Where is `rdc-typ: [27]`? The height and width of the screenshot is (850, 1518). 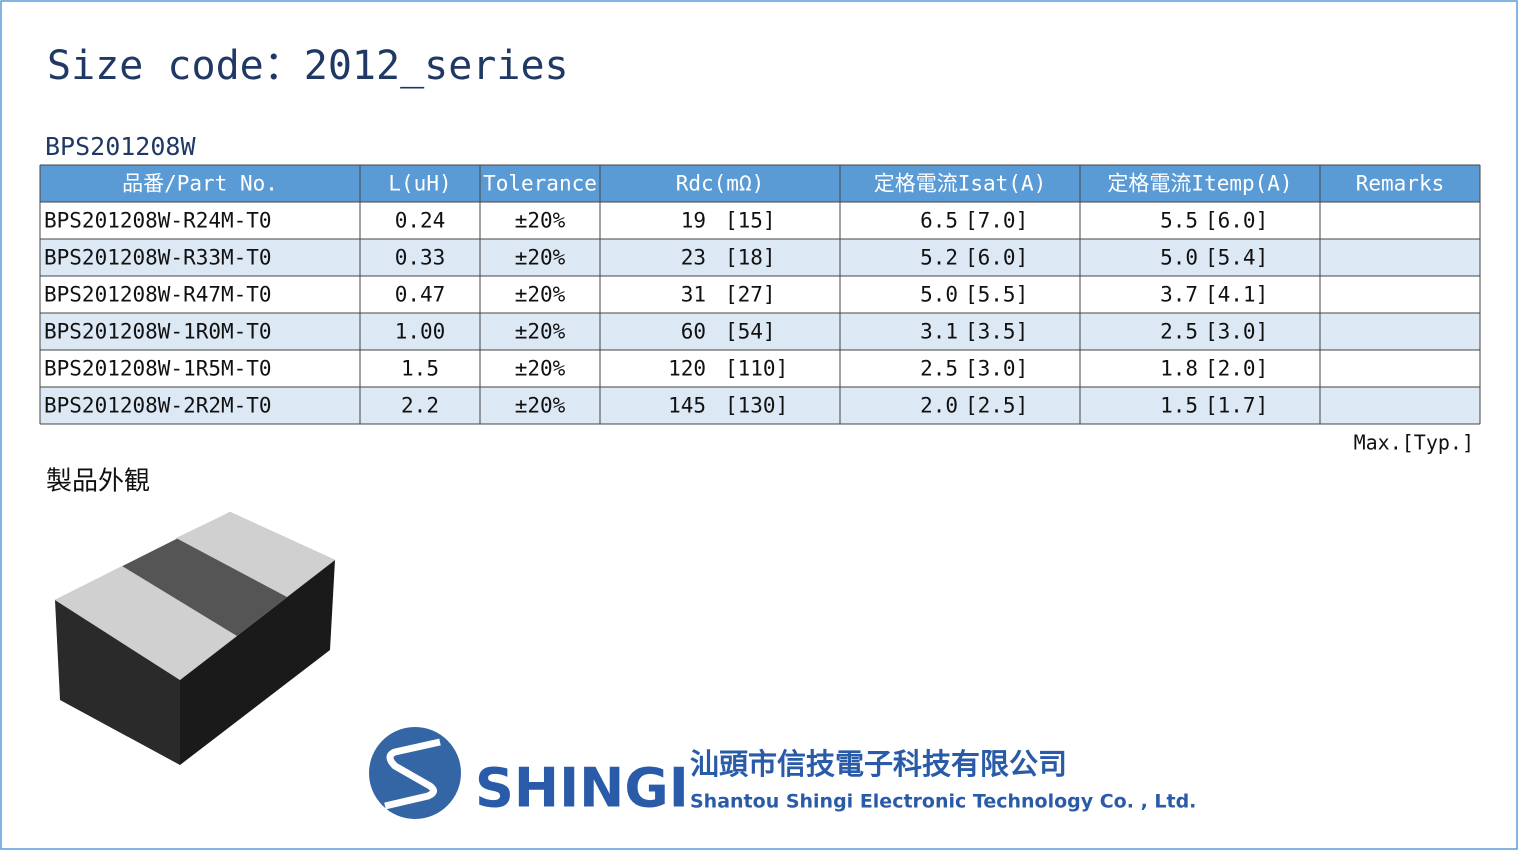 rdc-typ: [27] is located at coordinates (750, 295).